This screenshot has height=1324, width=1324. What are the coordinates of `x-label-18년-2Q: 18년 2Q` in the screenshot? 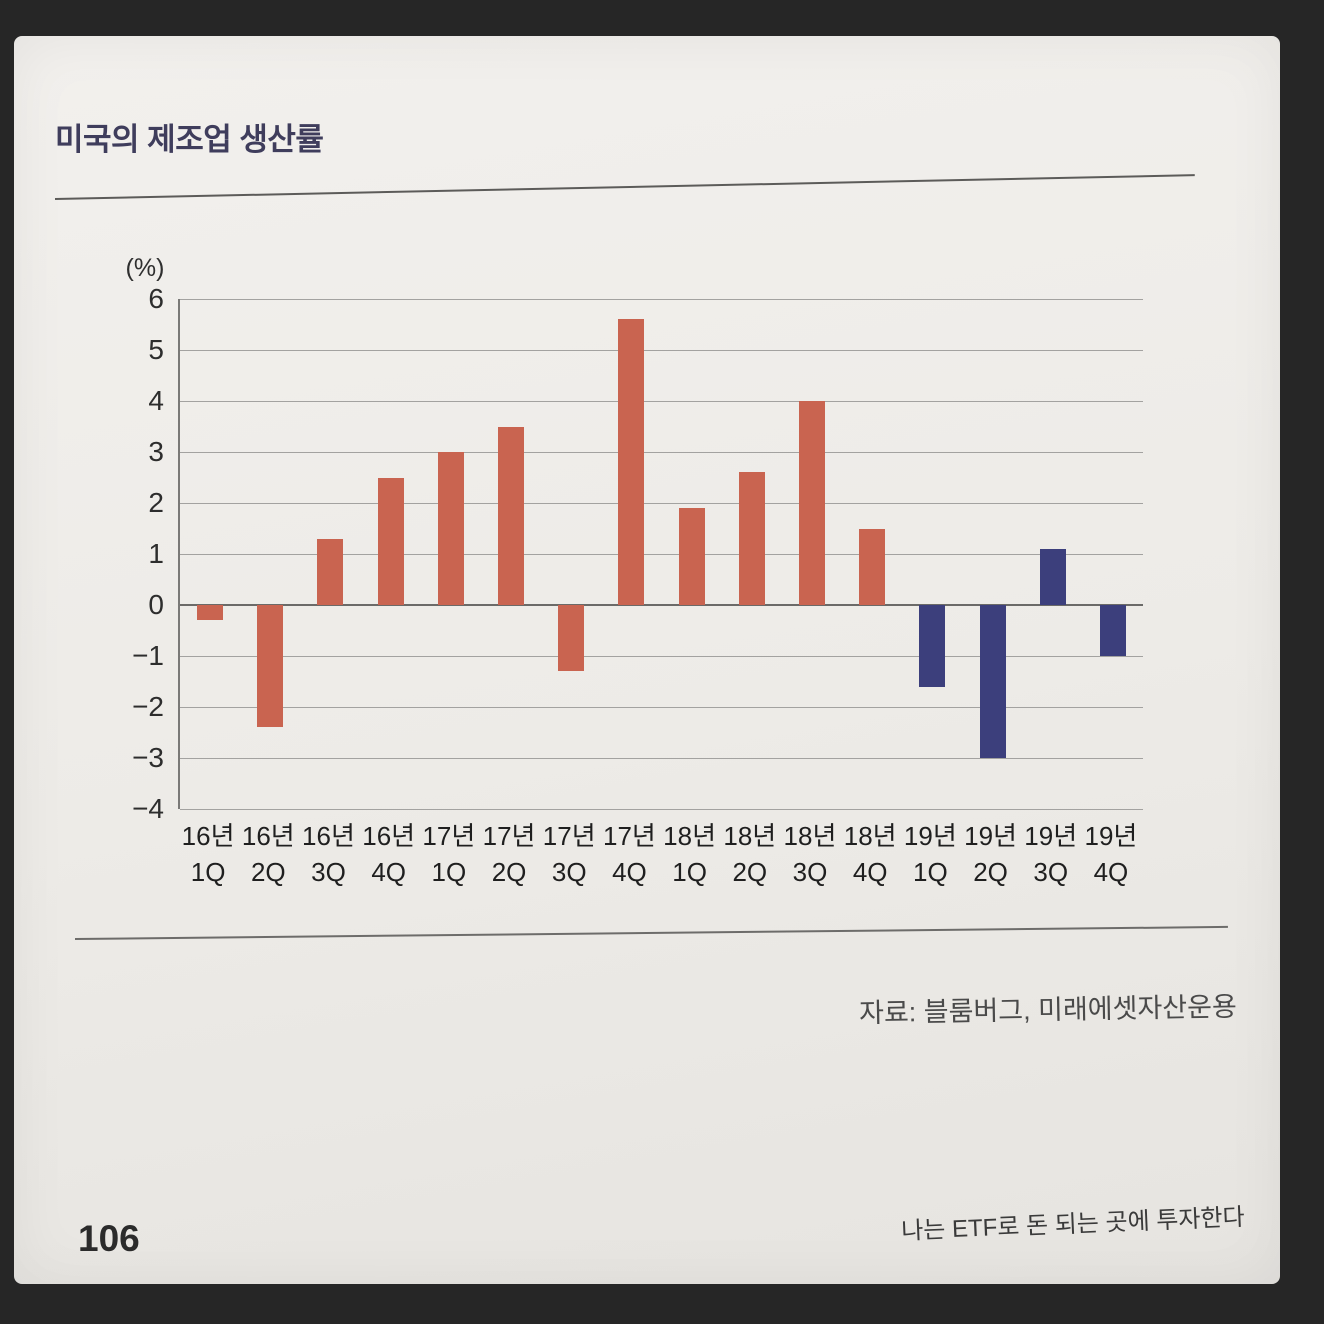 It's located at (750, 854).